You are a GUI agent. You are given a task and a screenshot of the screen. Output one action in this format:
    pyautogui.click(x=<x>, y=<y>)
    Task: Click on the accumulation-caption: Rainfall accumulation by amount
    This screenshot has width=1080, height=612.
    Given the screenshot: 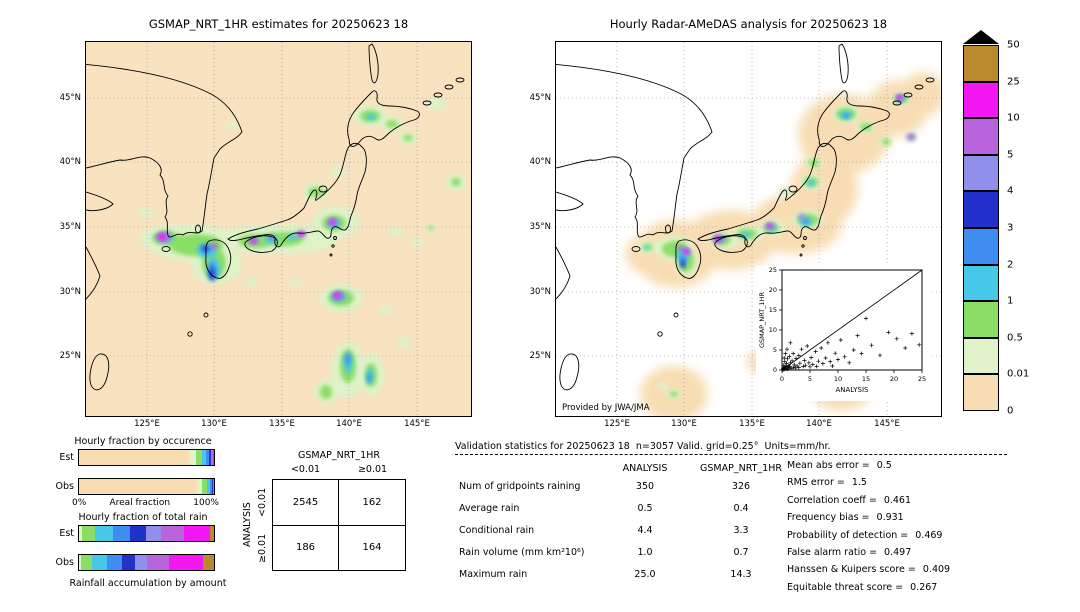 What is the action you would take?
    pyautogui.click(x=148, y=583)
    